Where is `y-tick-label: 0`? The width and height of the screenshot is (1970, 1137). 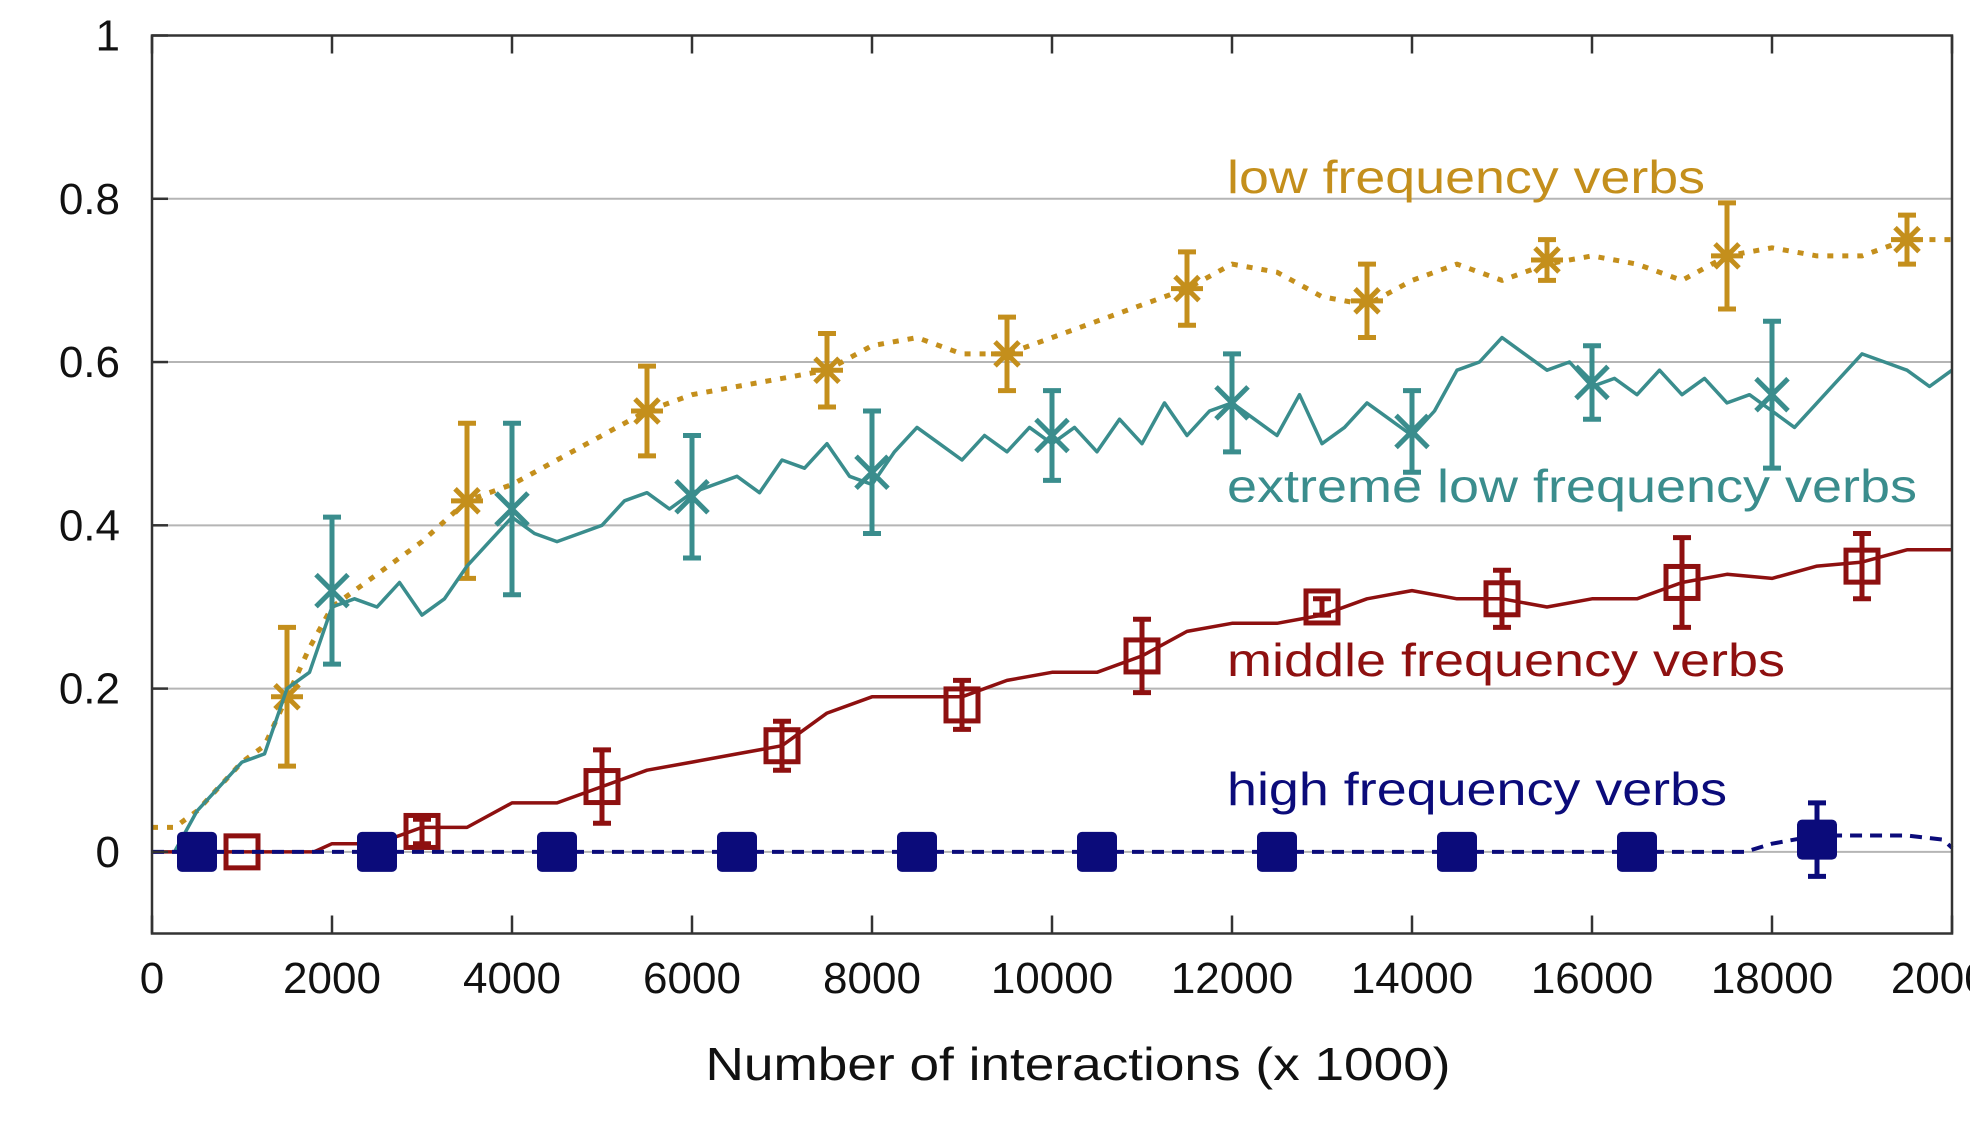 y-tick-label: 0 is located at coordinates (108, 852).